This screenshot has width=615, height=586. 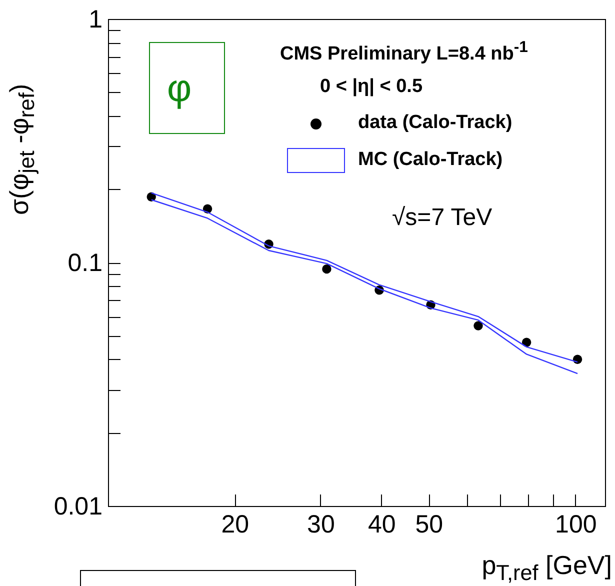 I want to click on annotation: CMS Preliminary L=8.4 nb$^{-1}$, so click(x=404, y=51).